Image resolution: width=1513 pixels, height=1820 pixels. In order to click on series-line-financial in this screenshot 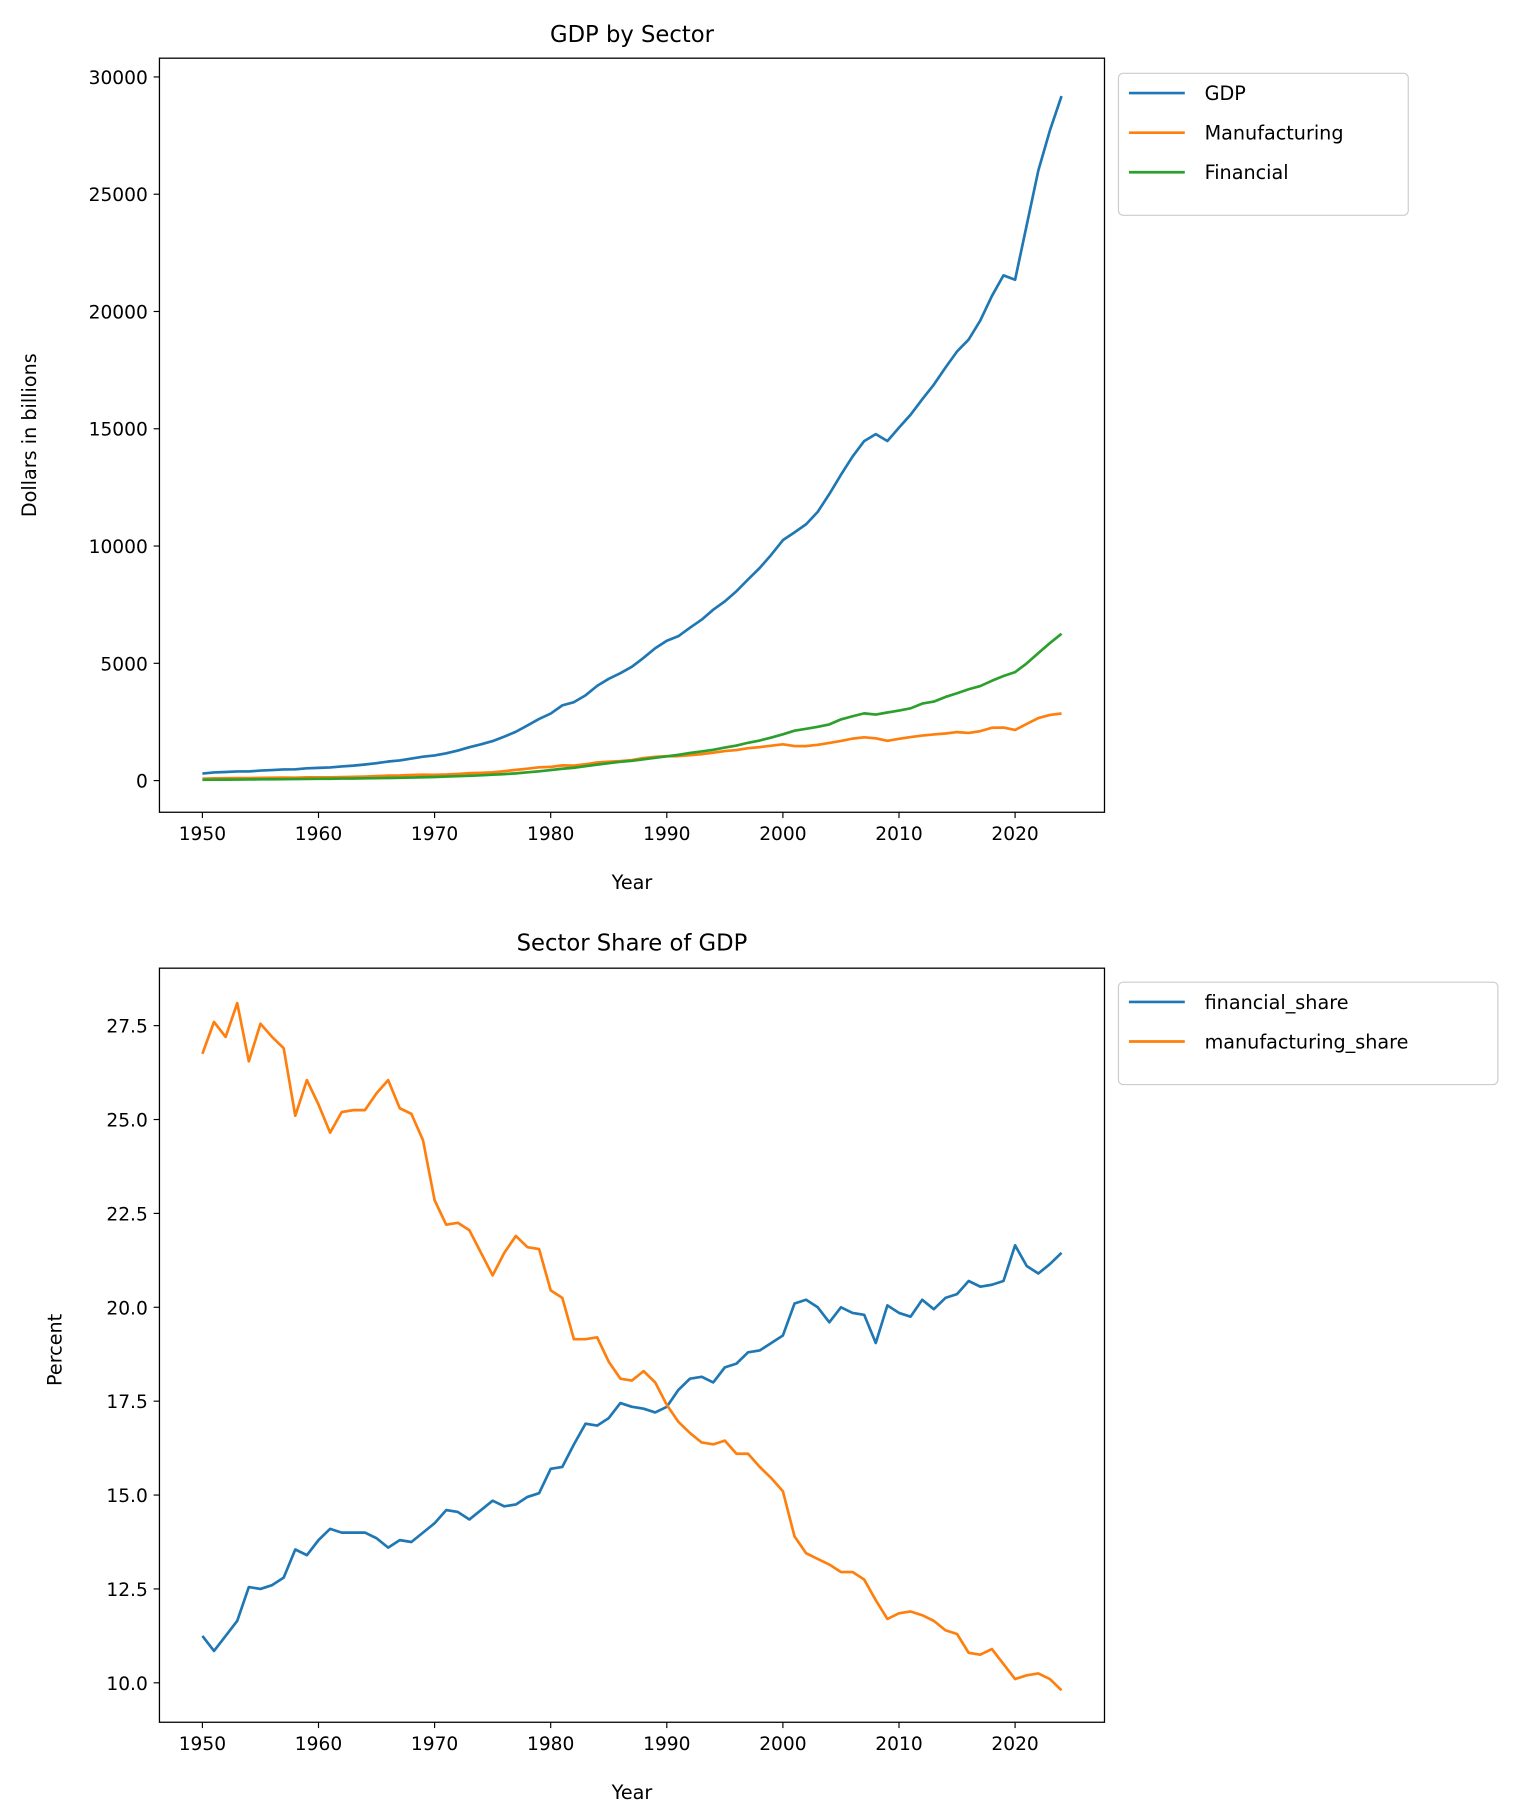, I will do `click(632, 707)`.